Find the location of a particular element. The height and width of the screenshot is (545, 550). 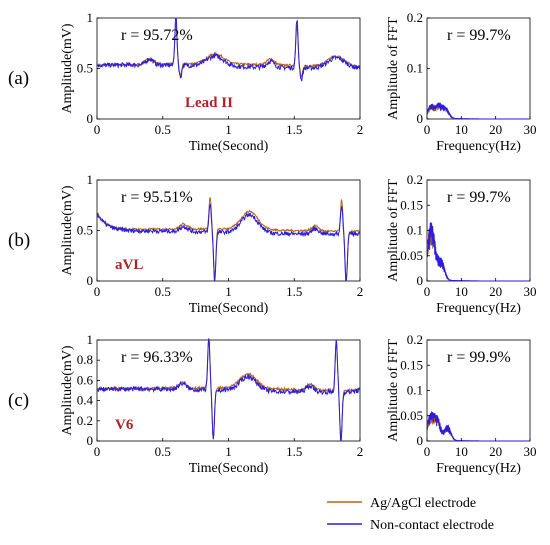

agagcl-trace is located at coordinates (228, 238).